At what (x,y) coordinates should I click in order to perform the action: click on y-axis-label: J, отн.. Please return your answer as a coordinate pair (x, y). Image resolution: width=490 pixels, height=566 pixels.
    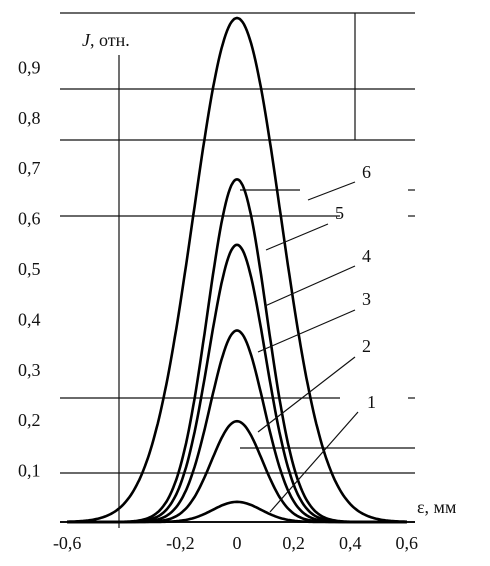
    Looking at the image, I should click on (106, 40).